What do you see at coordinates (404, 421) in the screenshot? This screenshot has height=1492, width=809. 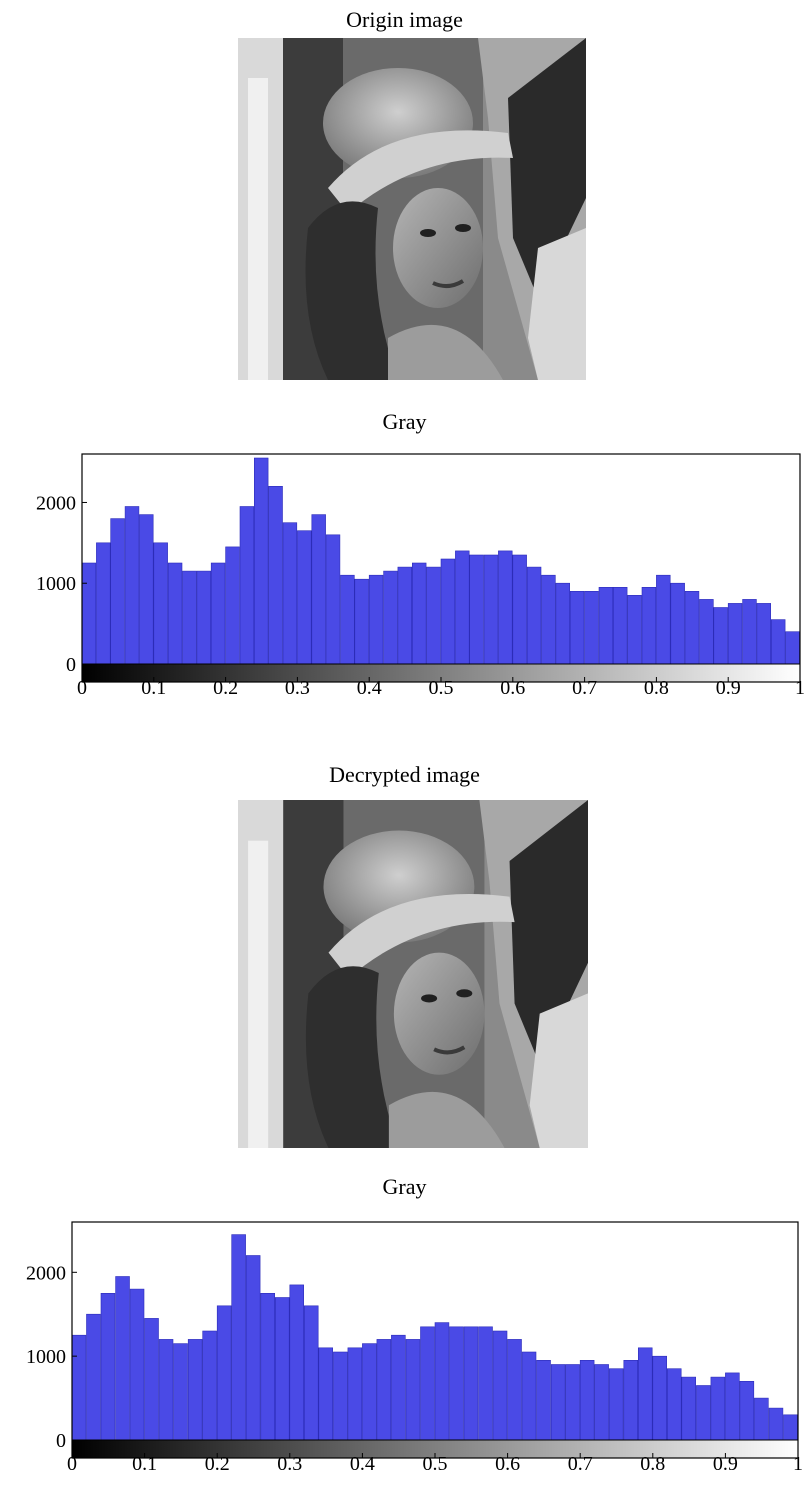 I see `chart-1-title: Gray` at bounding box center [404, 421].